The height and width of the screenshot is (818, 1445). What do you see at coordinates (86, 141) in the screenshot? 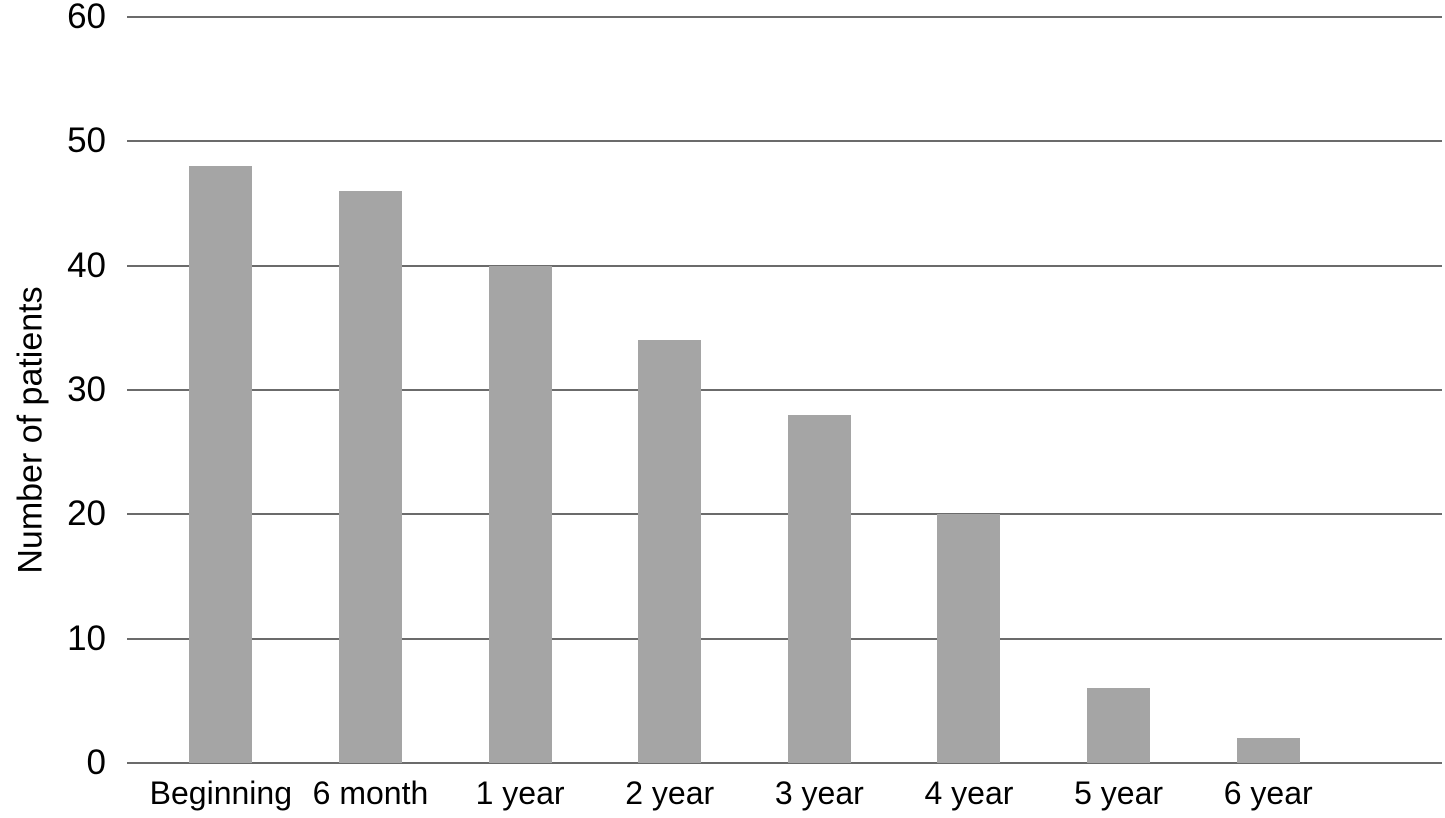
I see `y-tick-label: 50` at bounding box center [86, 141].